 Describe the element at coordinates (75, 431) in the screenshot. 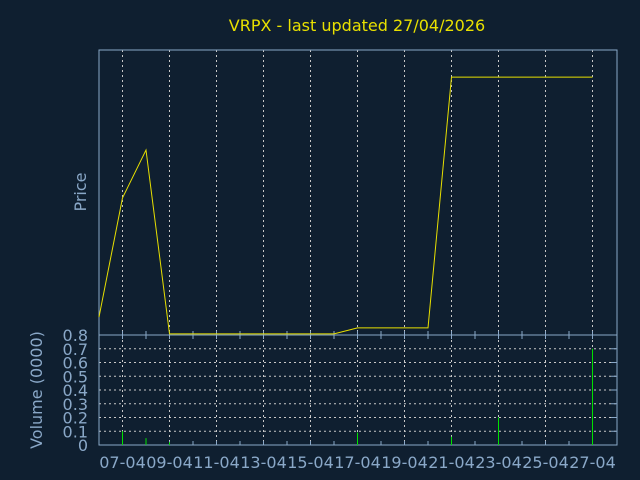

I see `y-tick-label: 0.1` at that location.